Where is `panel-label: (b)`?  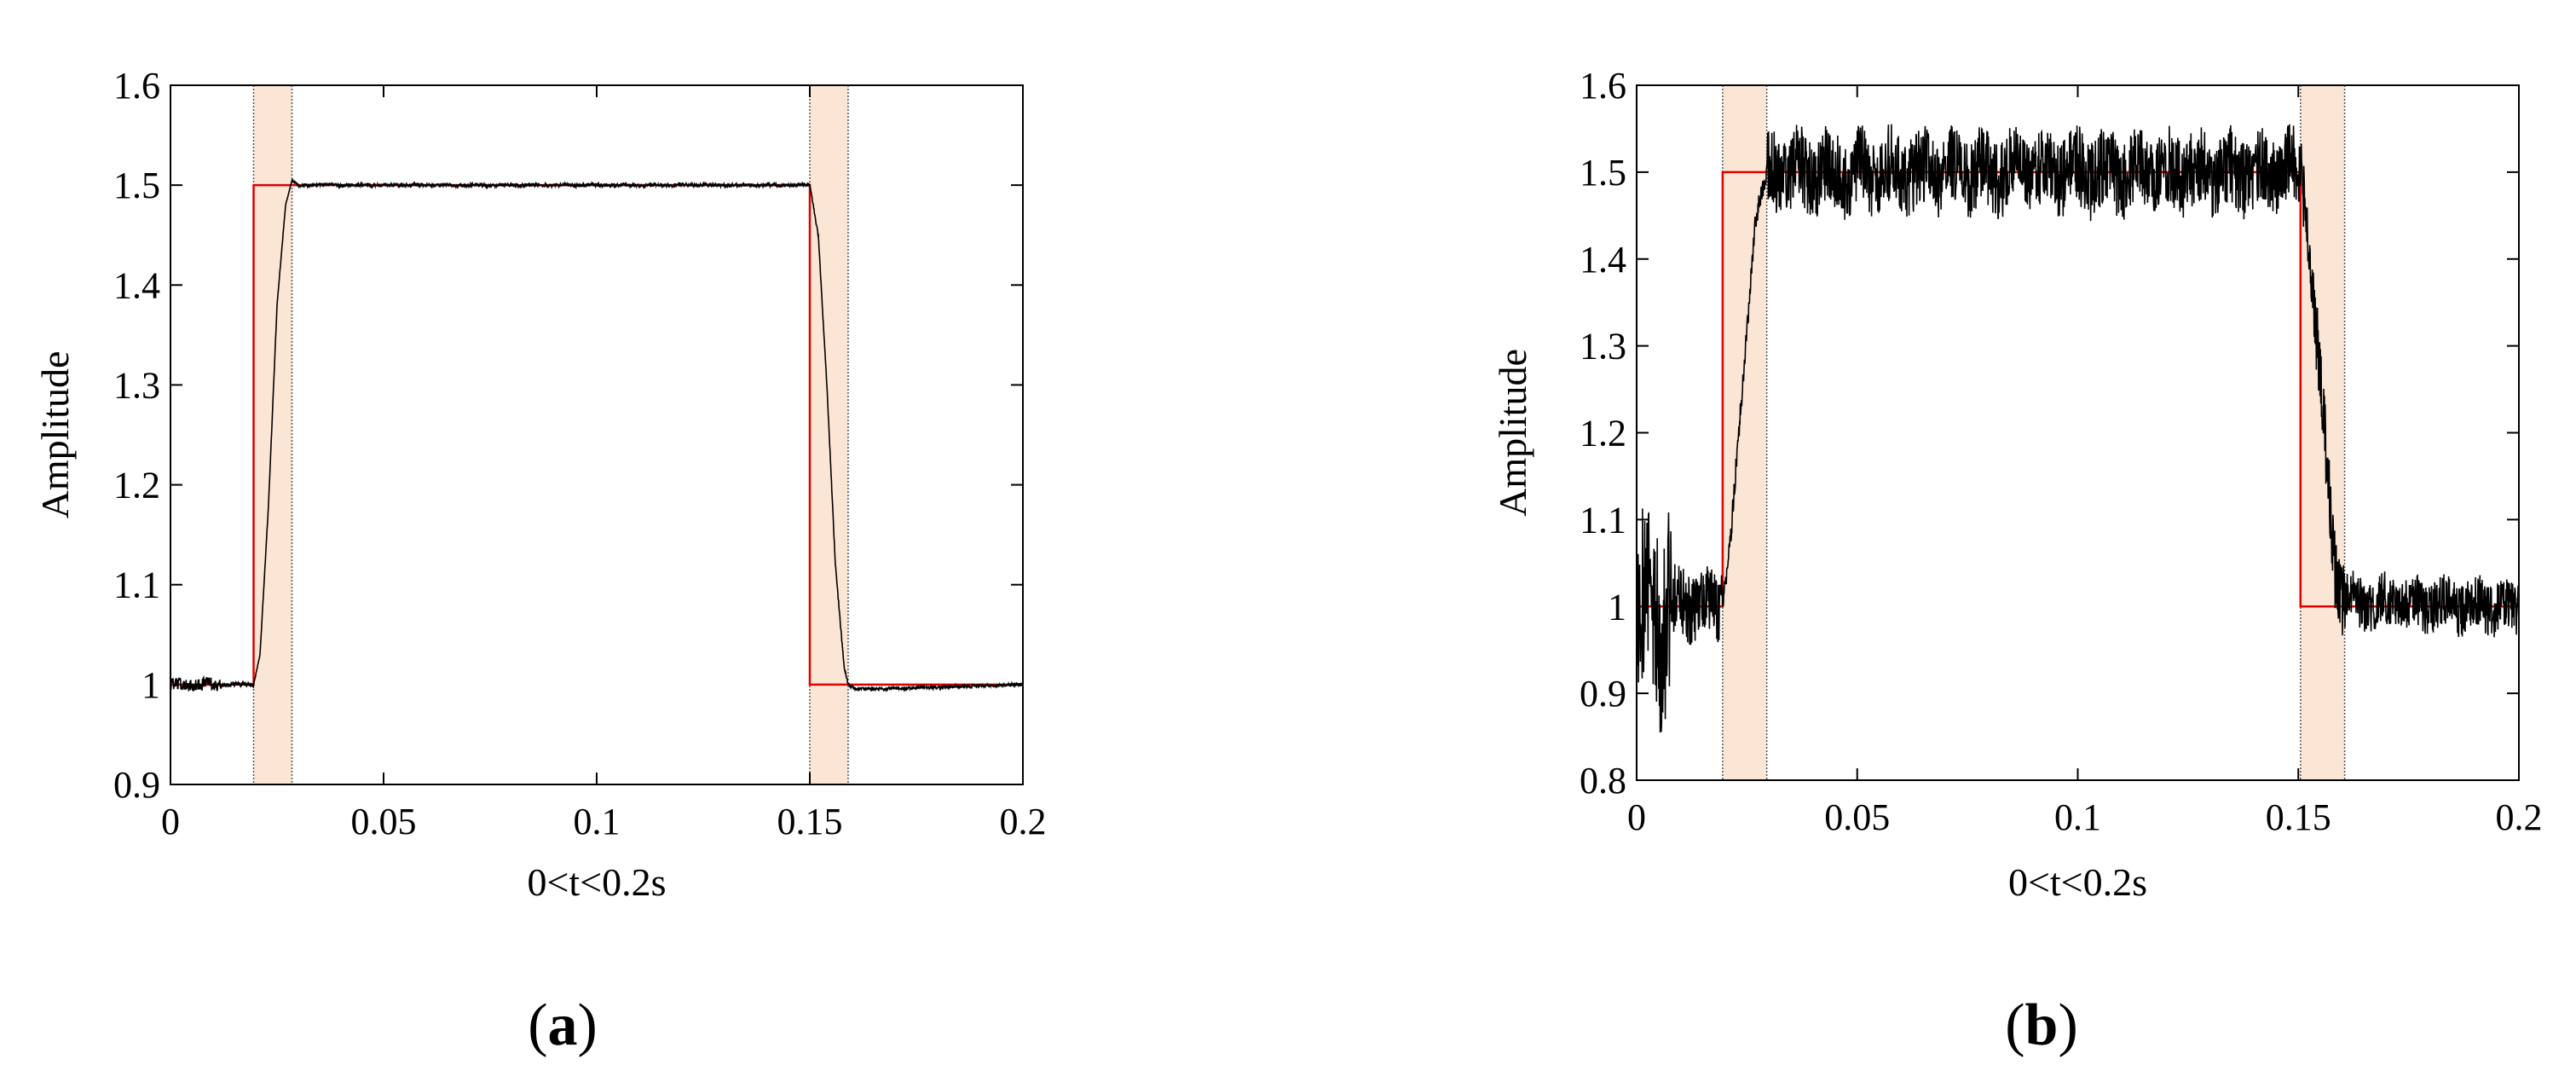 panel-label: (b) is located at coordinates (2041, 1025).